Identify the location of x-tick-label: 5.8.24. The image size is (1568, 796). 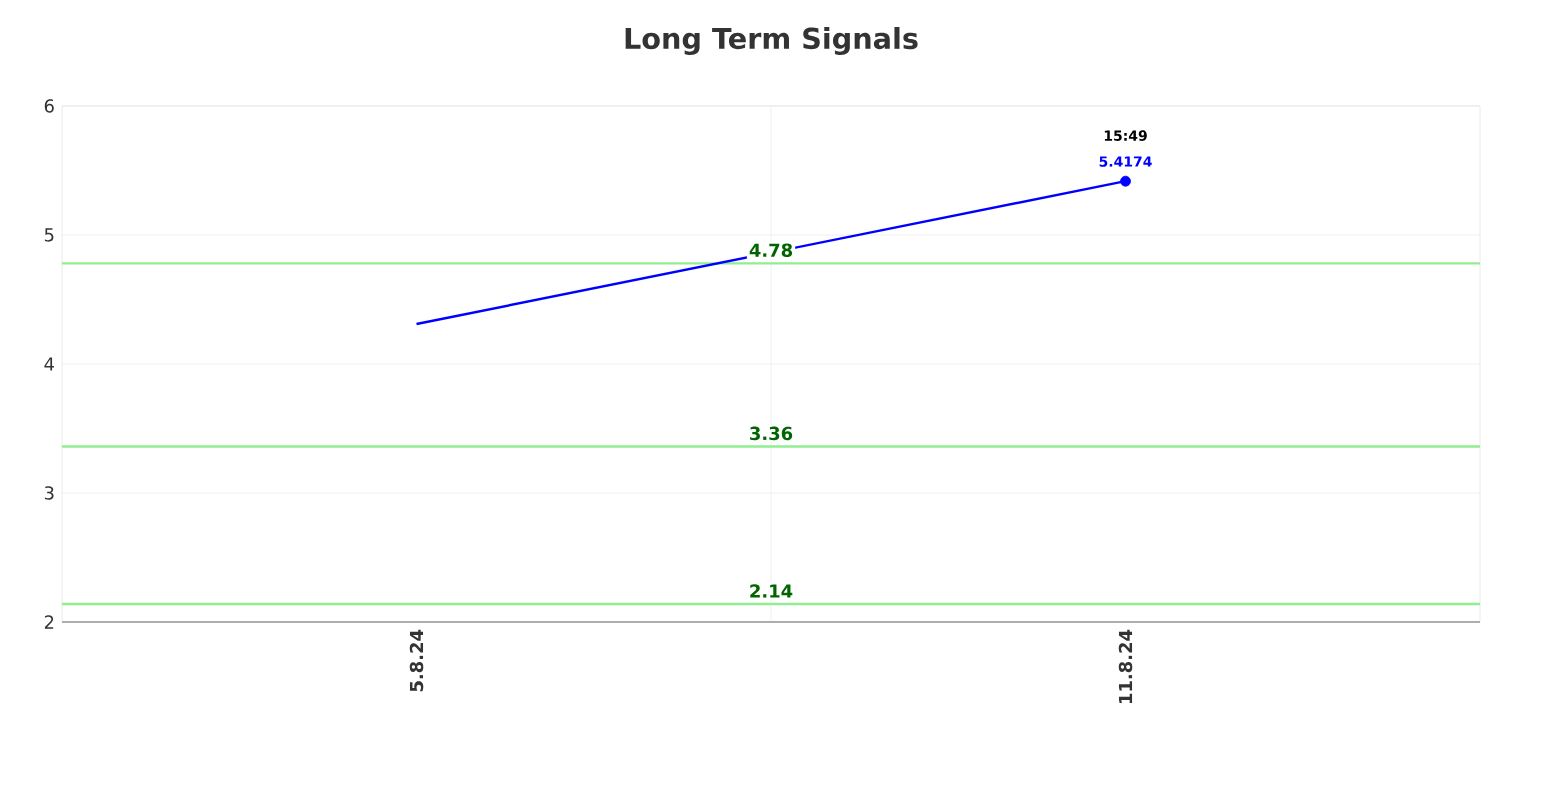
(416, 660).